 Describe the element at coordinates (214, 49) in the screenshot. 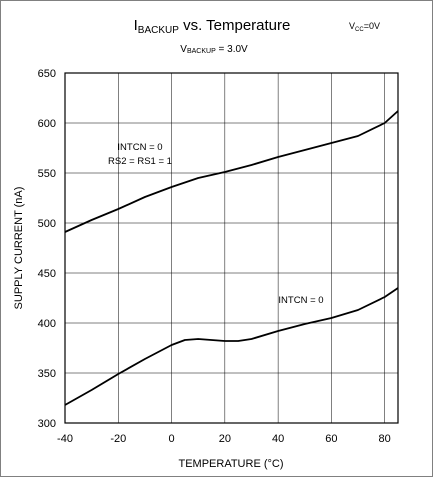

I see `chart-subtitle: VBACKUP = 3.0V` at that location.